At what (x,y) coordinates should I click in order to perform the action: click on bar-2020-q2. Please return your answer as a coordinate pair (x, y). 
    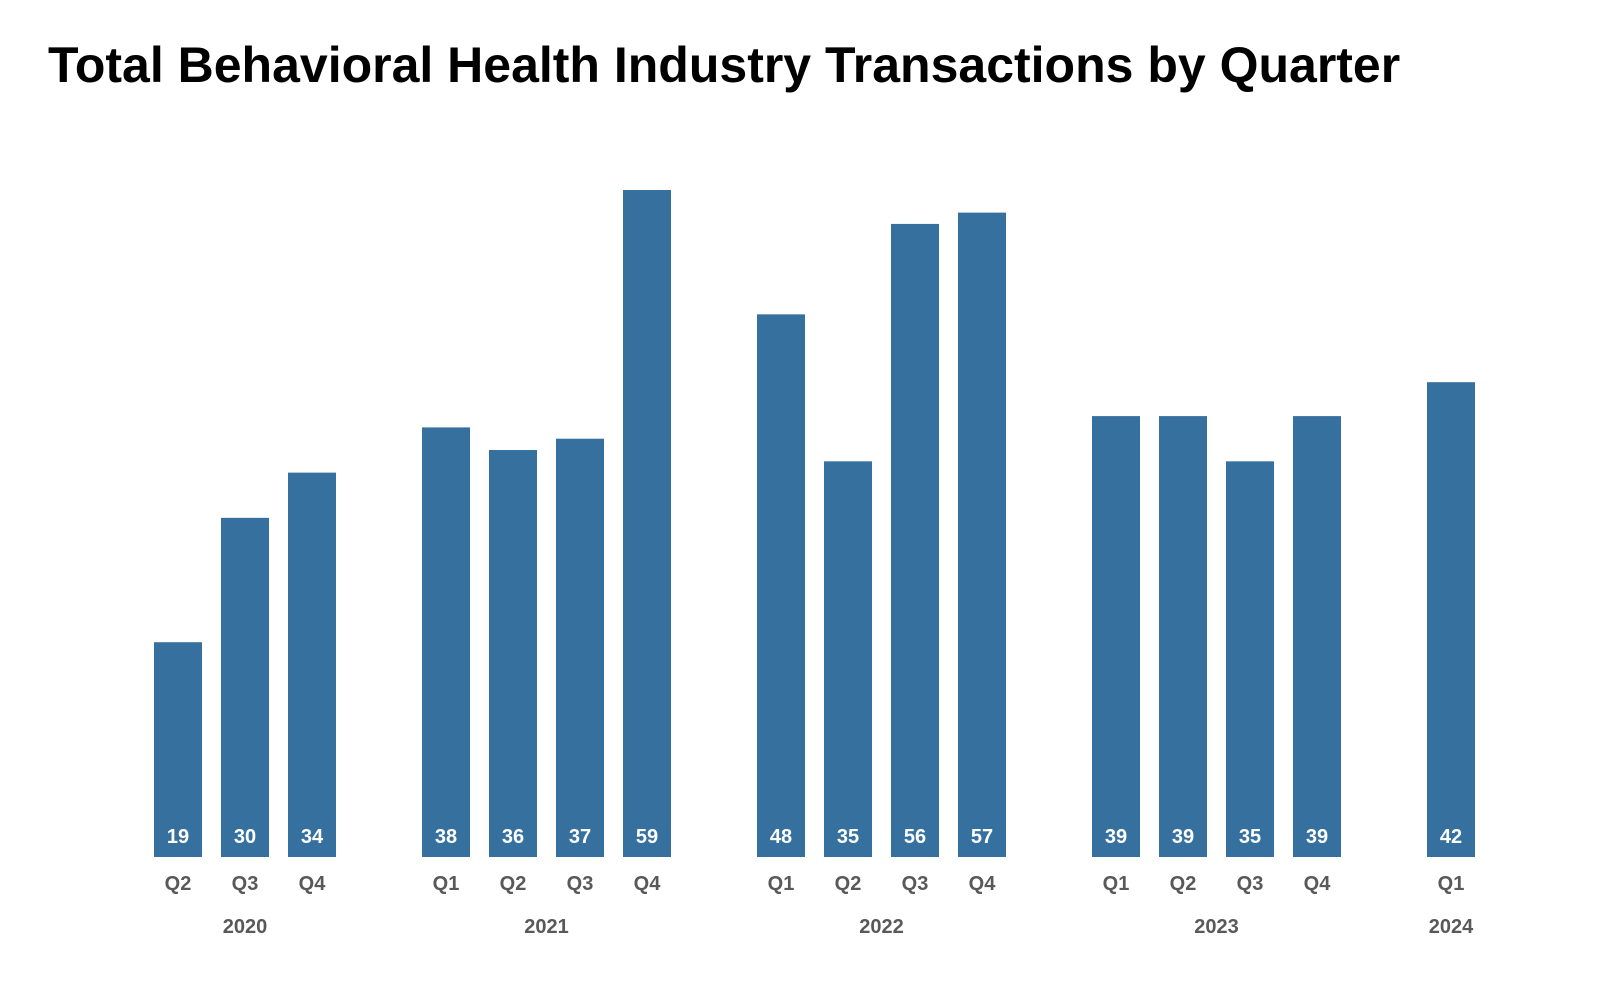
    Looking at the image, I should click on (178, 749).